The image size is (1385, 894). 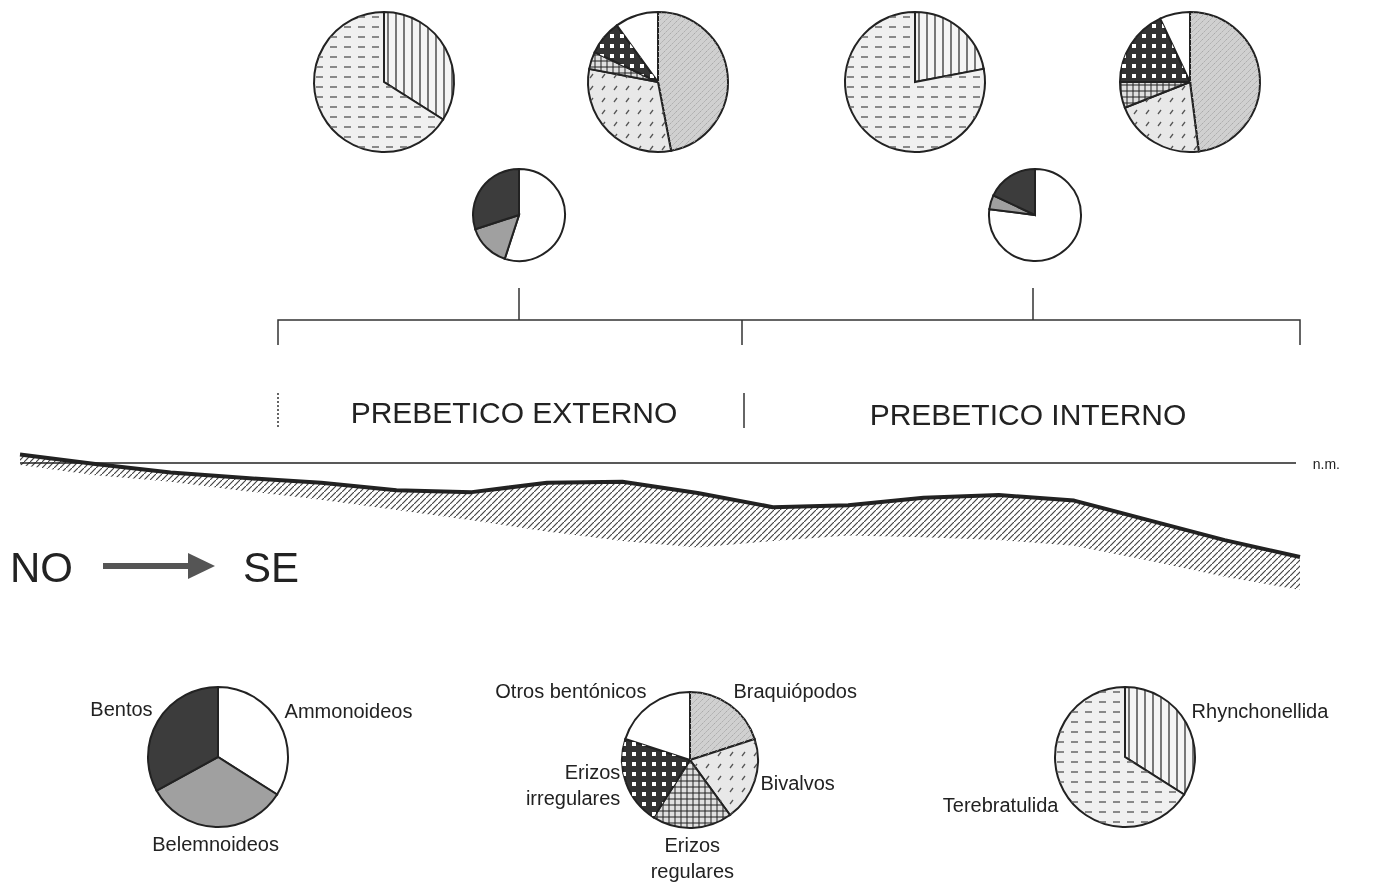 What do you see at coordinates (571, 691) in the screenshot?
I see `slice-label: Otros bentónicos` at bounding box center [571, 691].